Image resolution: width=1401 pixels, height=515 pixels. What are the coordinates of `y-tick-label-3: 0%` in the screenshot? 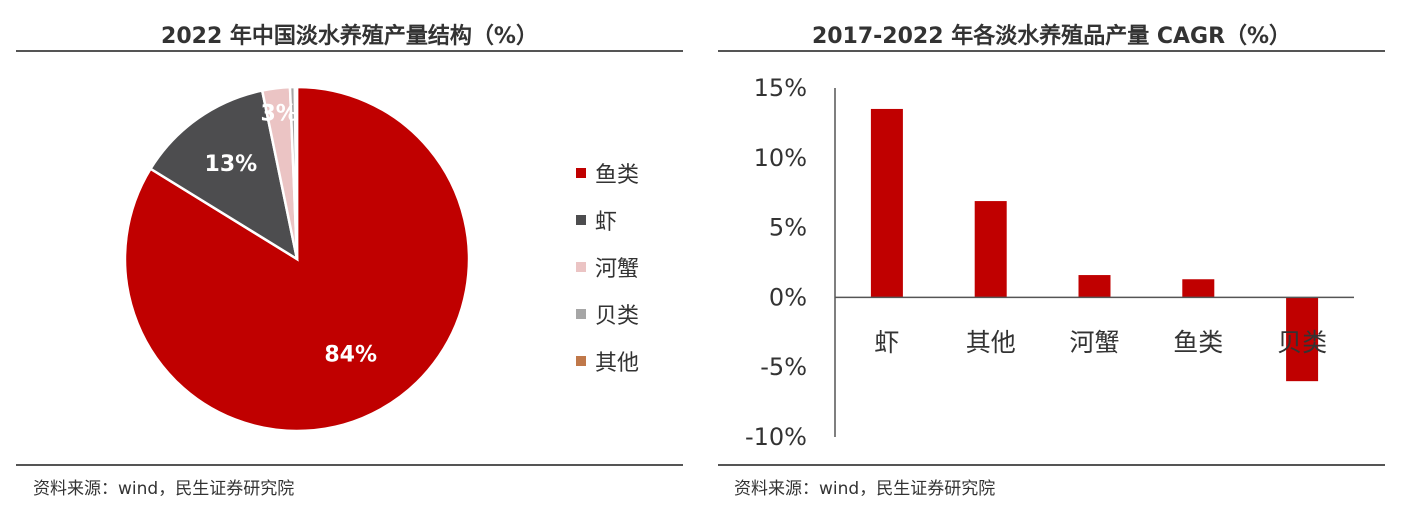 It's located at (788, 297).